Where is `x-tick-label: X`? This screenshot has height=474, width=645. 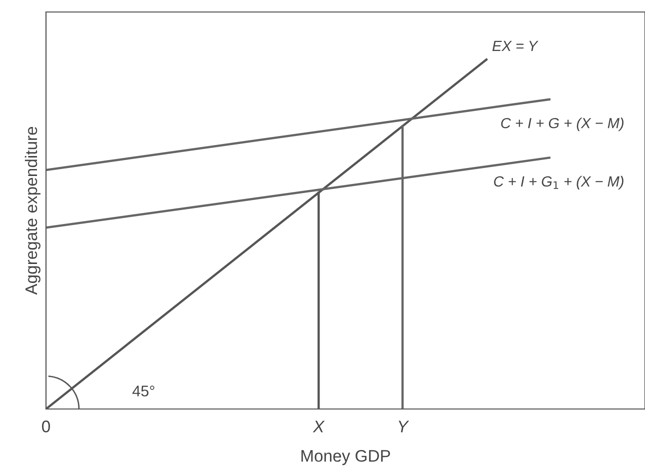 x-tick-label: X is located at coordinates (318, 426).